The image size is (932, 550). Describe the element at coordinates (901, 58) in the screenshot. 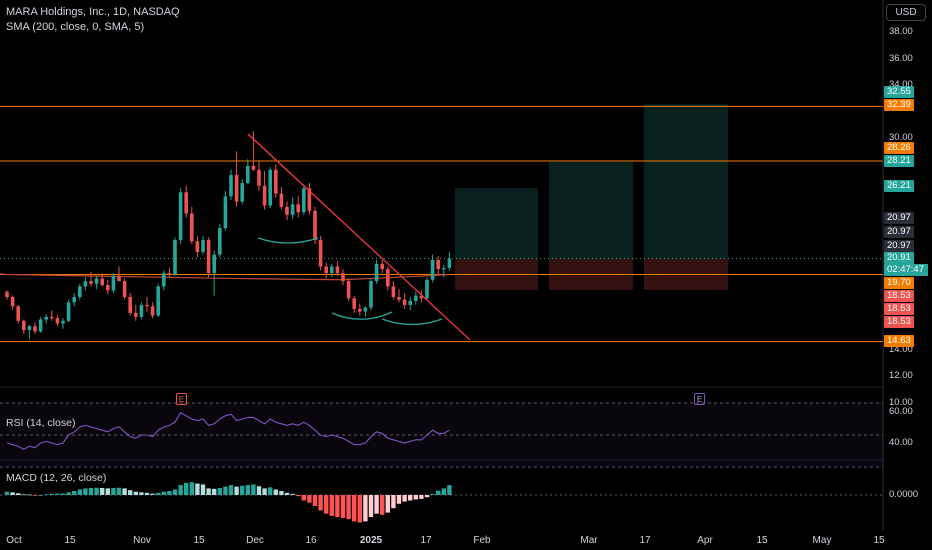

I see `price-tick: 36.00` at that location.